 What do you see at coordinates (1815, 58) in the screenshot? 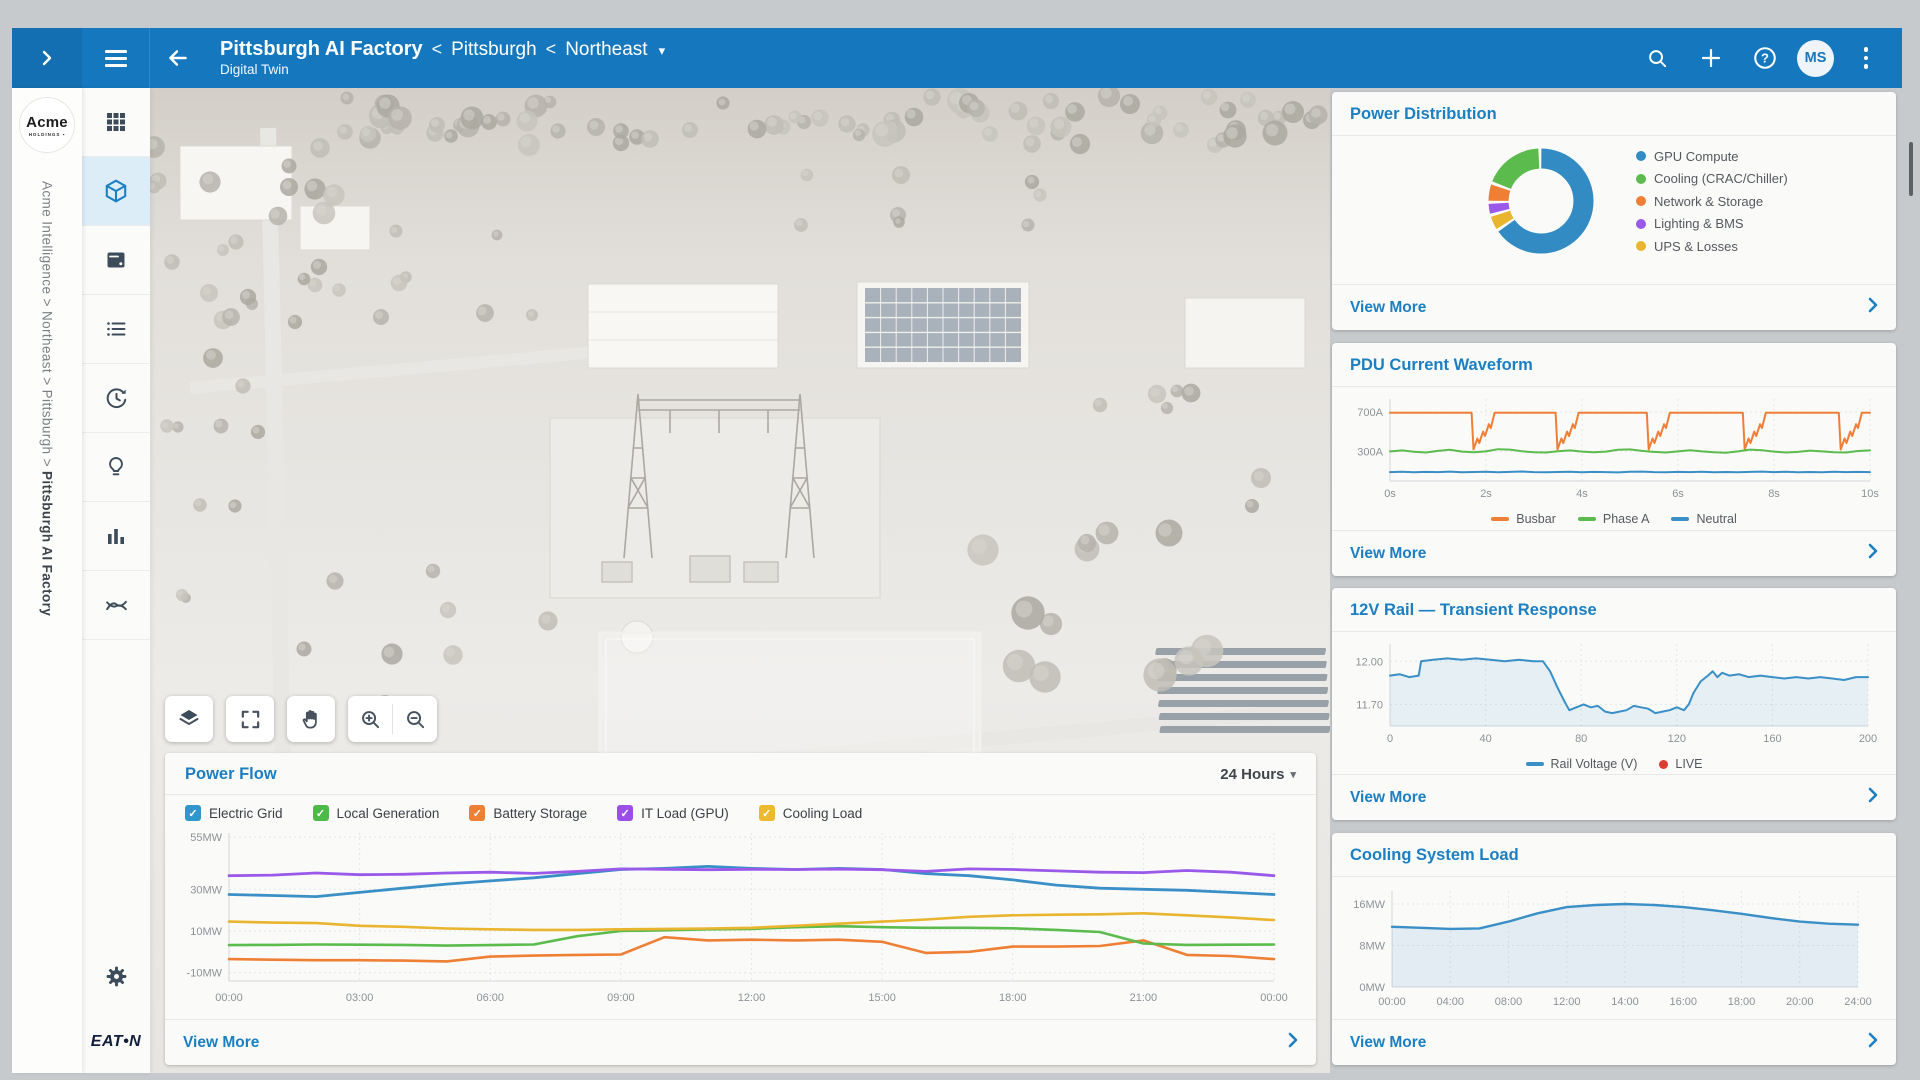
I see `avatar: MS` at bounding box center [1815, 58].